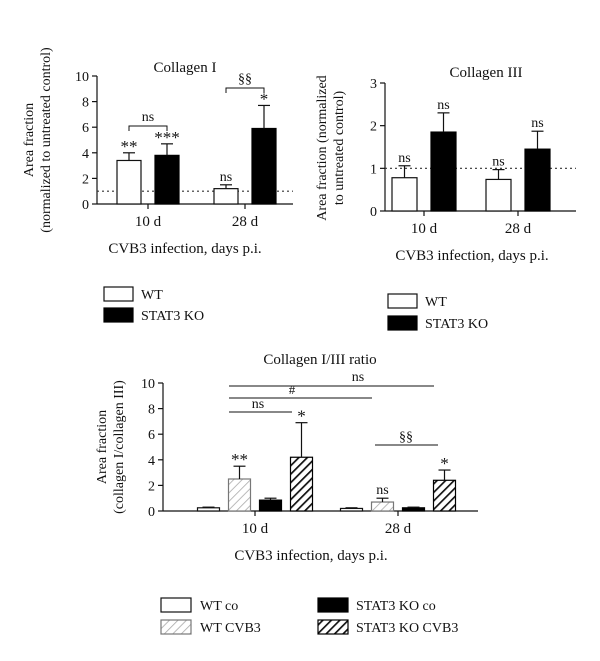  What do you see at coordinates (407, 628) in the screenshot?
I see `legend-label-stat3-ko-cvb3: STAT3 KO CVB3` at bounding box center [407, 628].